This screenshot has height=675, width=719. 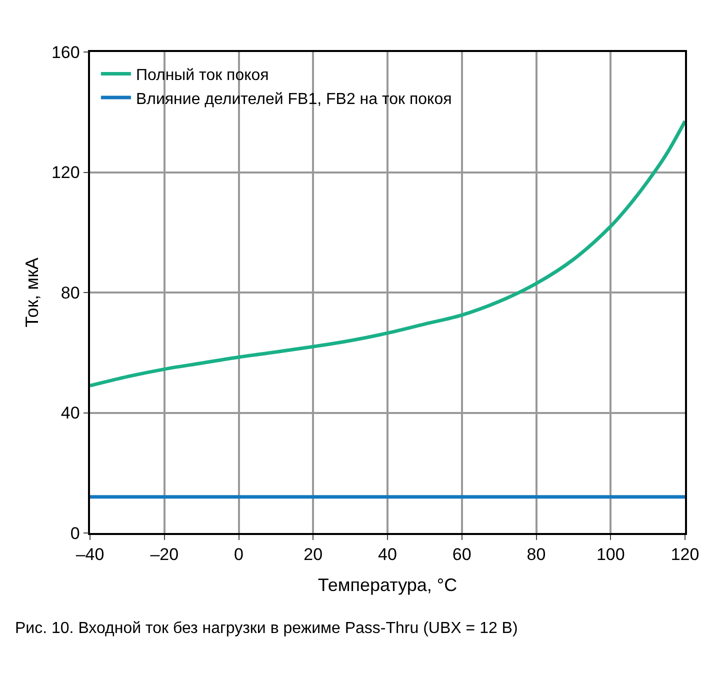 I want to click on x-tick-label: 20, so click(x=313, y=554).